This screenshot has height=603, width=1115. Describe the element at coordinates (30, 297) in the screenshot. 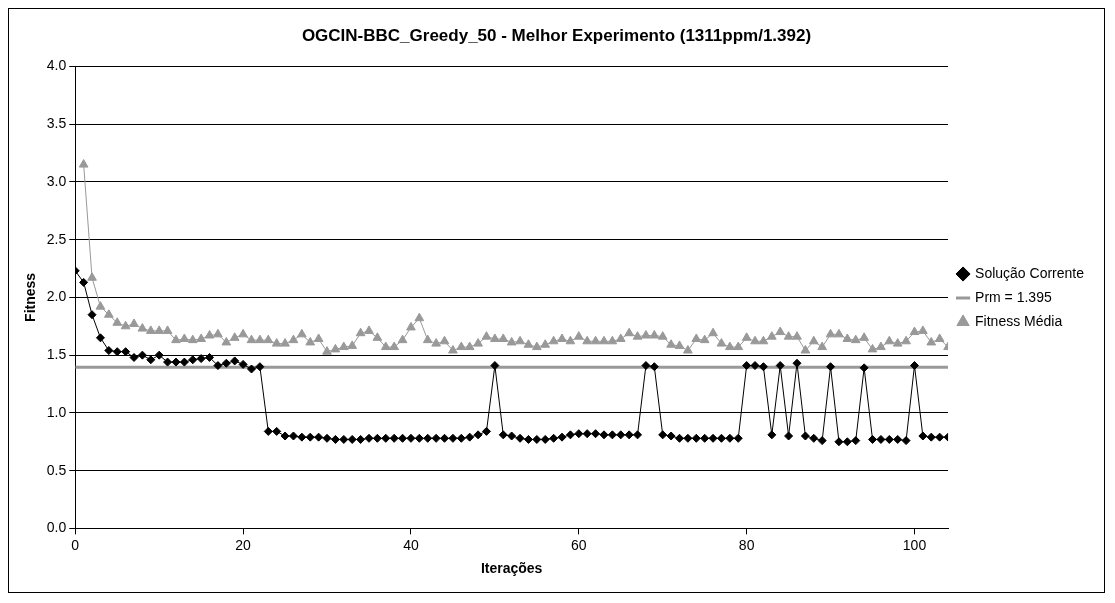

I see `y-axis-title: Fitness` at that location.